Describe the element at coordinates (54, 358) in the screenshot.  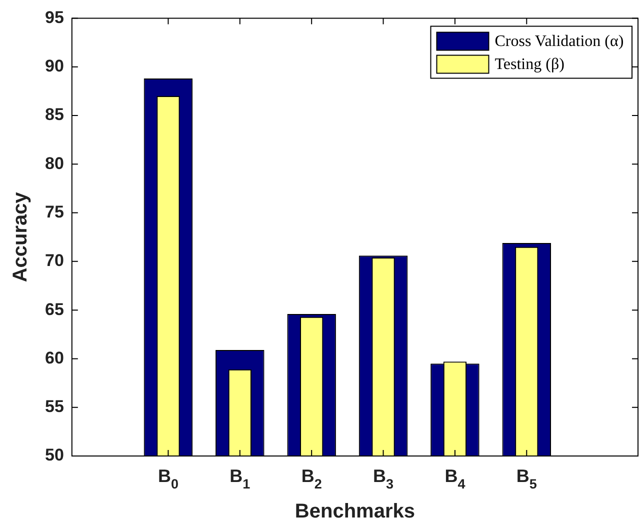
I see `y-tick-label: 60` at that location.